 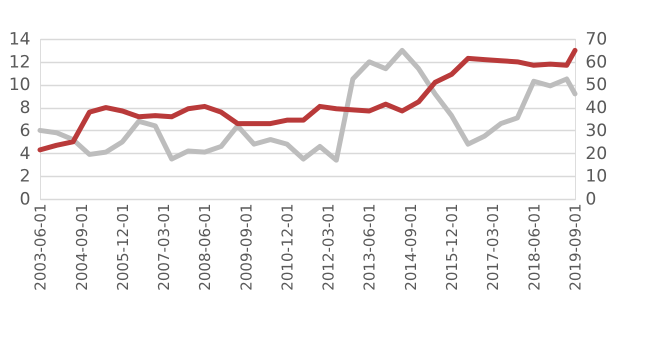 I want to click on x-tick-label: 2005-12-01, so click(x=123, y=247).